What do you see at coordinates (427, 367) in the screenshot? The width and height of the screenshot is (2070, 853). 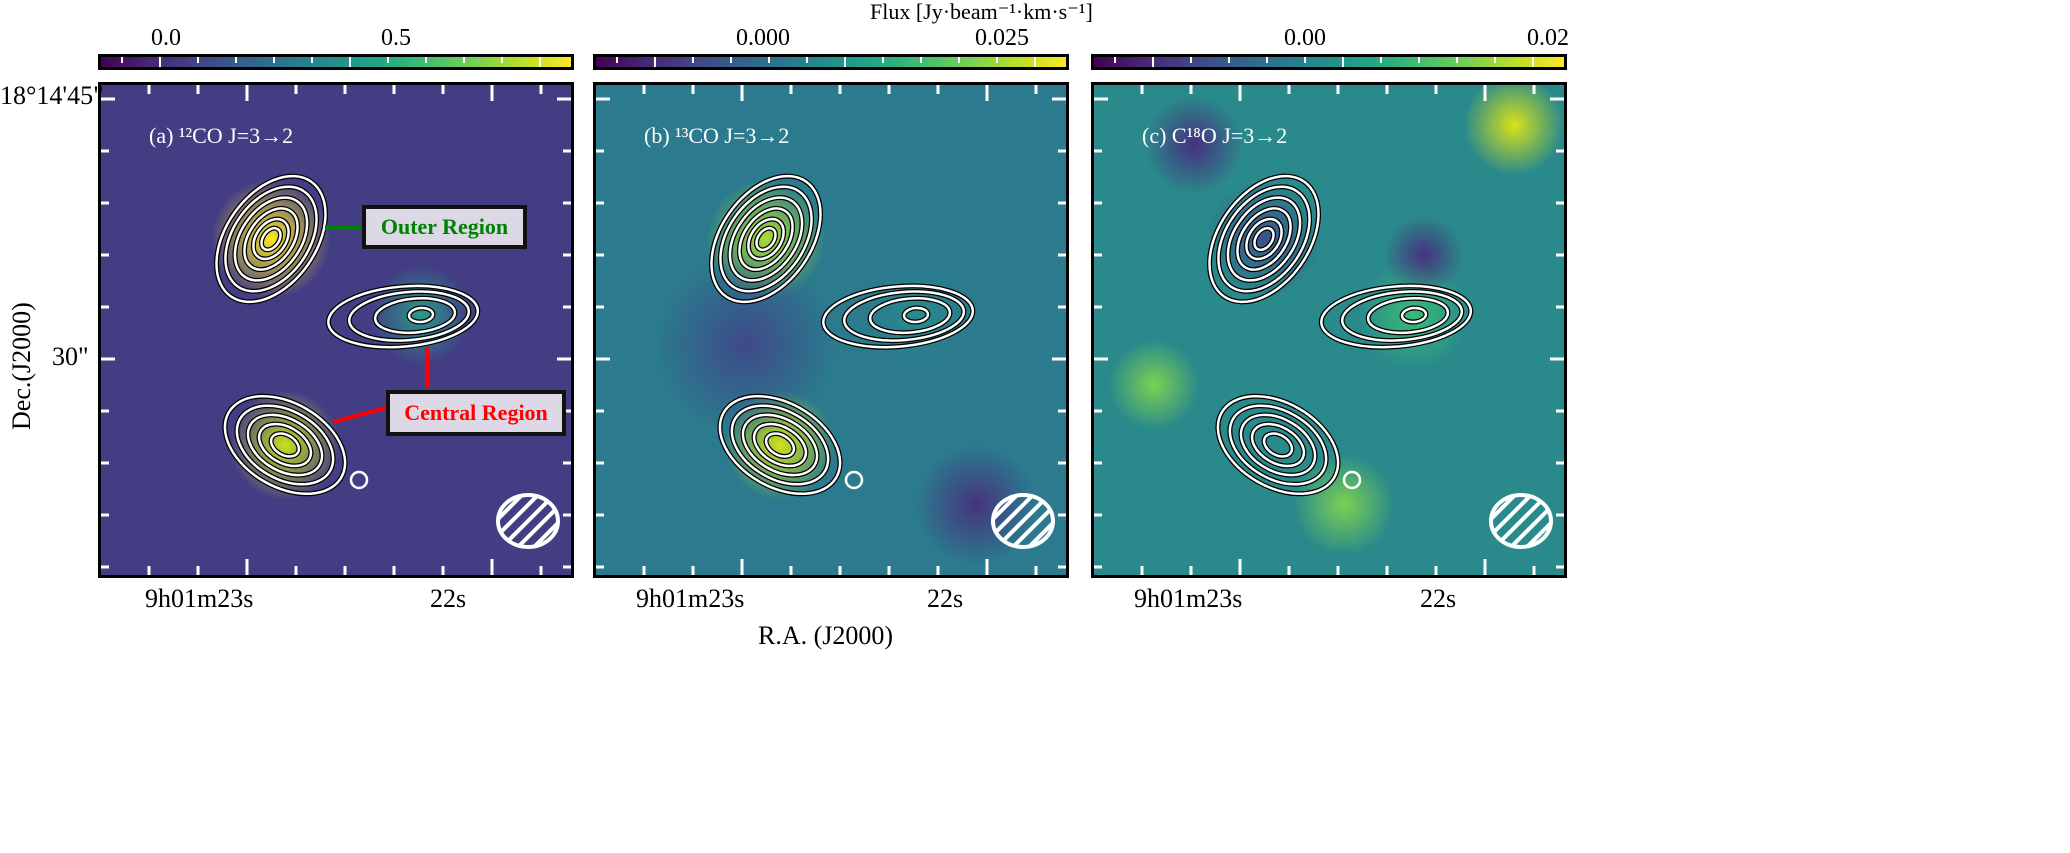 I see `central-region-arrow-vertical` at bounding box center [427, 367].